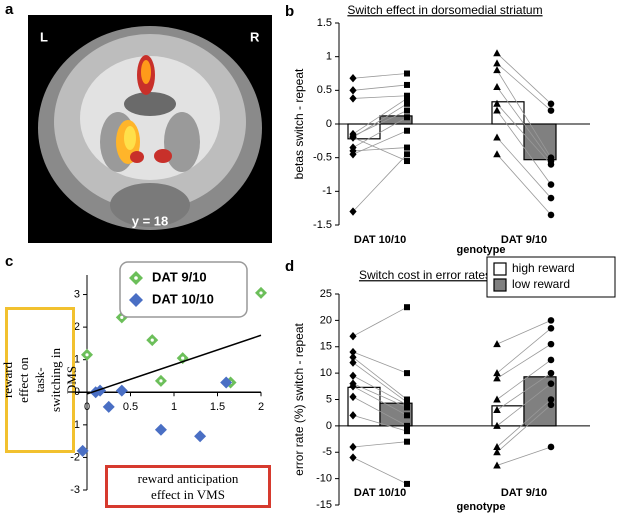 The width and height of the screenshot is (626, 515). What do you see at coordinates (136, 278) in the screenshot?
I see `legend-swatch-center` at bounding box center [136, 278].